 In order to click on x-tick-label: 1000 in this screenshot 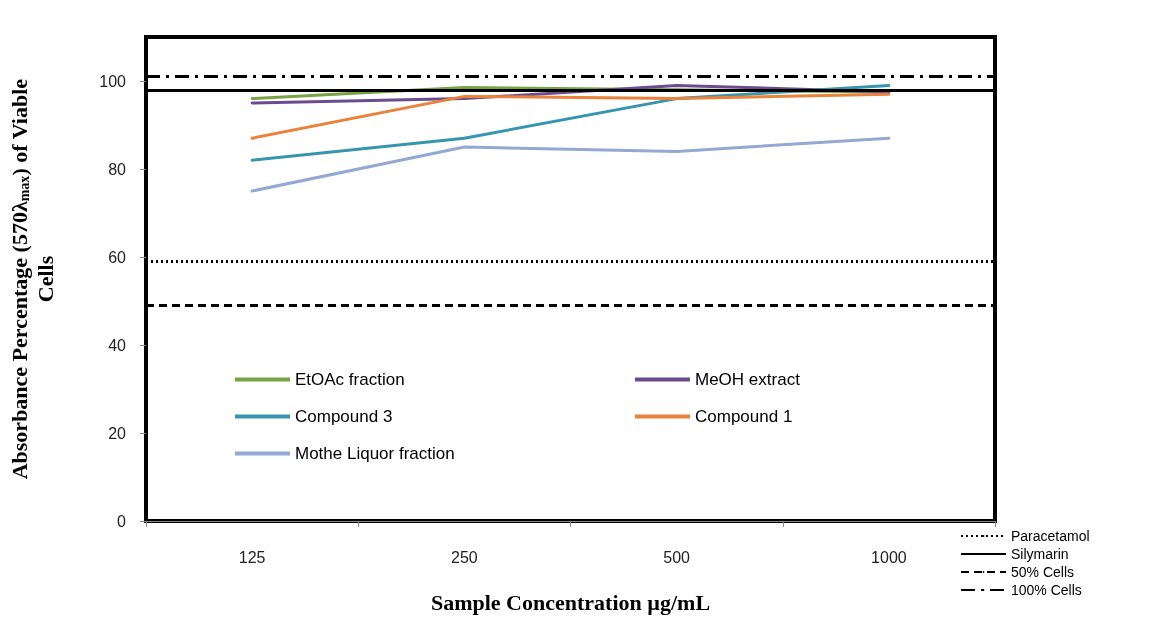, I will do `click(889, 557)`.